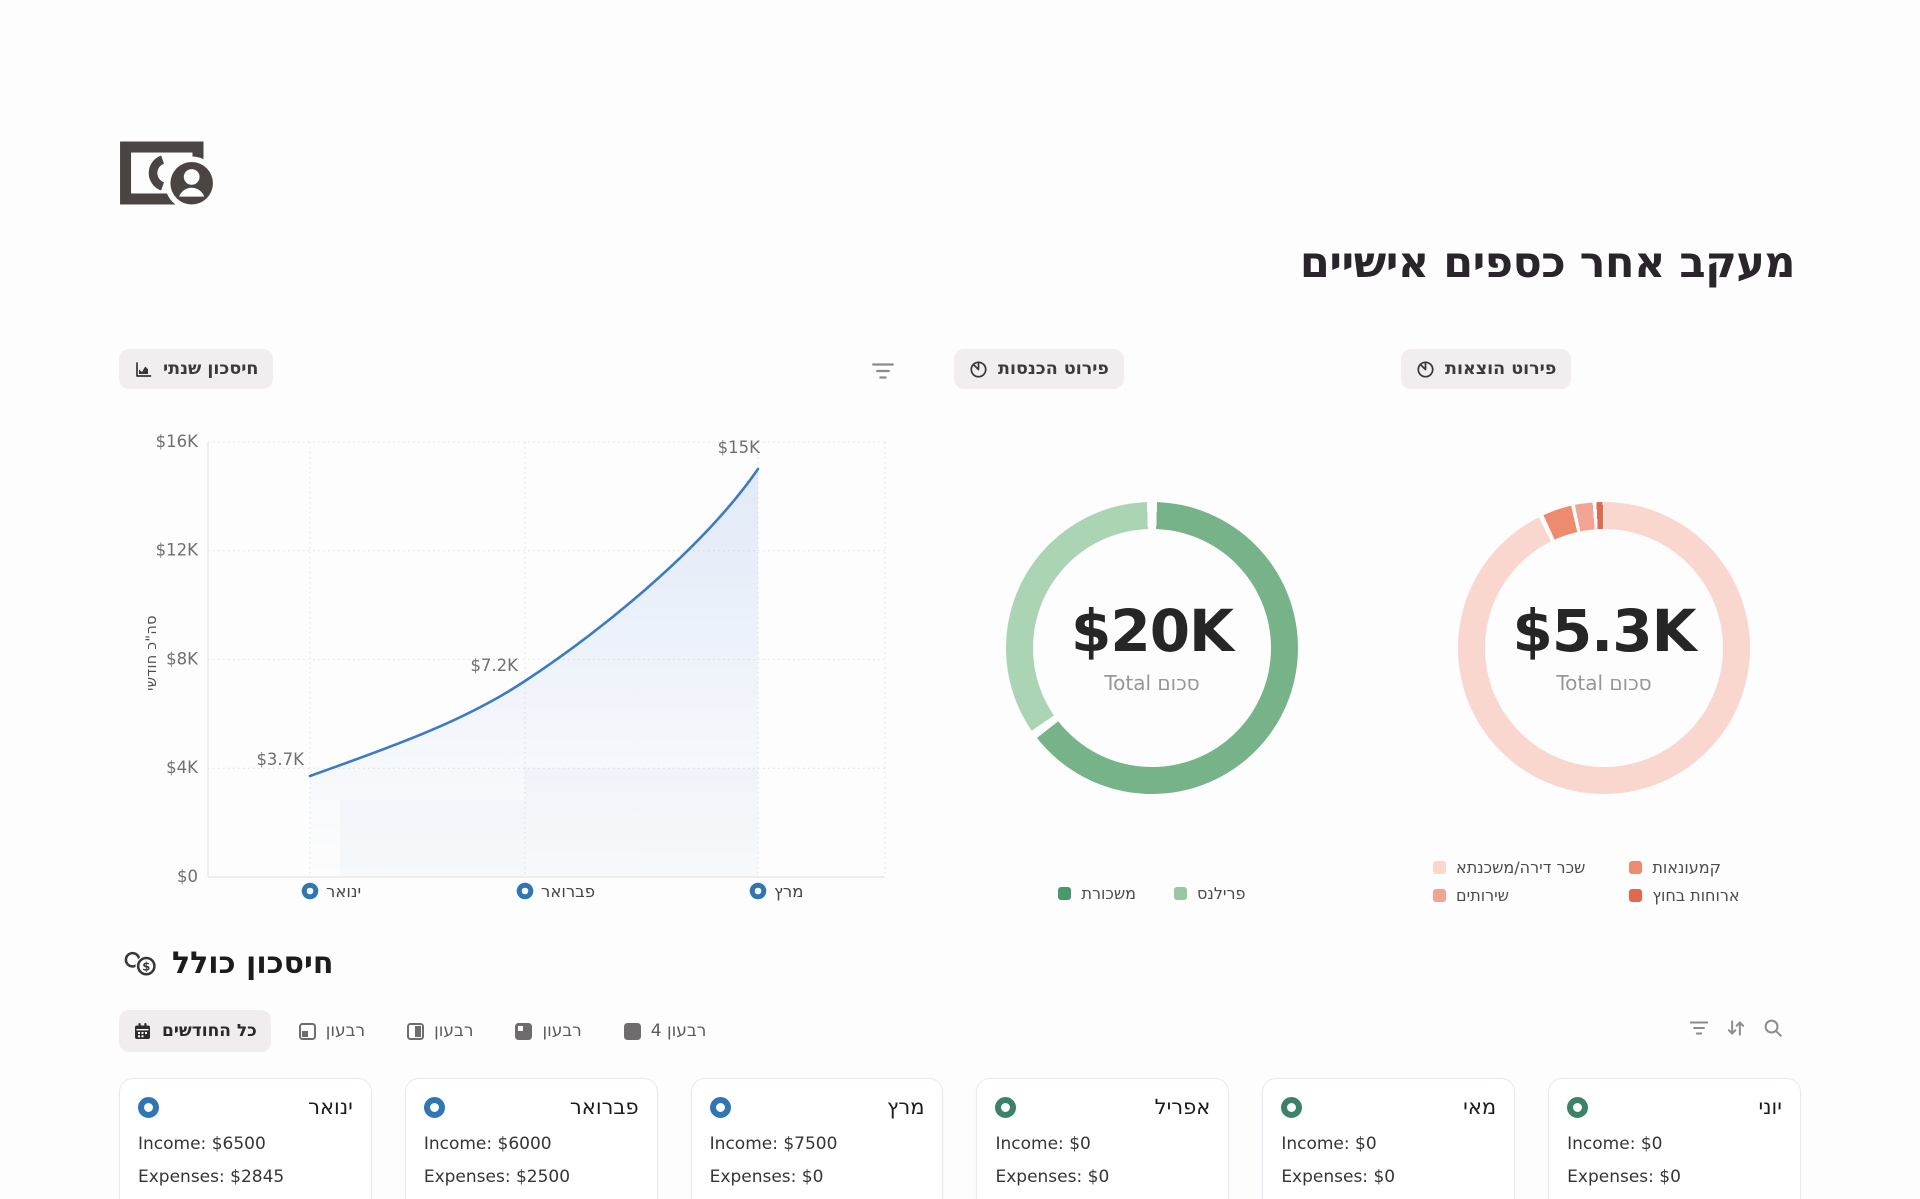 This screenshot has width=1920, height=1199. I want to click on card-header: מאי, so click(1388, 1107).